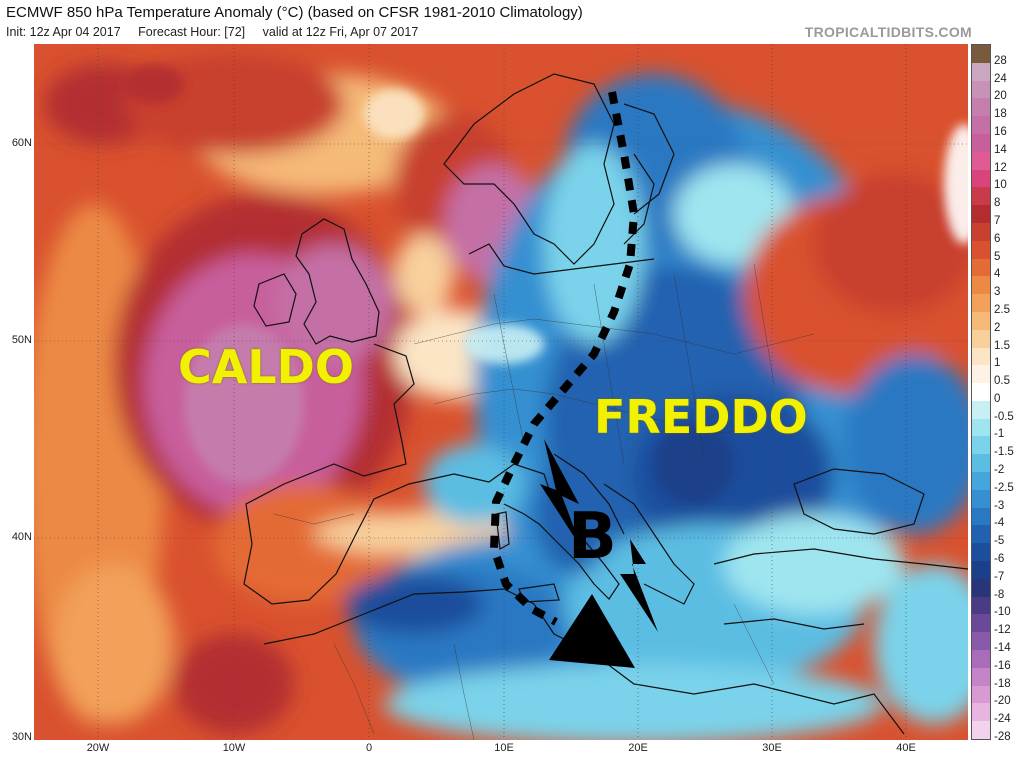  What do you see at coordinates (772, 748) in the screenshot?
I see `lon-label: 30E` at bounding box center [772, 748].